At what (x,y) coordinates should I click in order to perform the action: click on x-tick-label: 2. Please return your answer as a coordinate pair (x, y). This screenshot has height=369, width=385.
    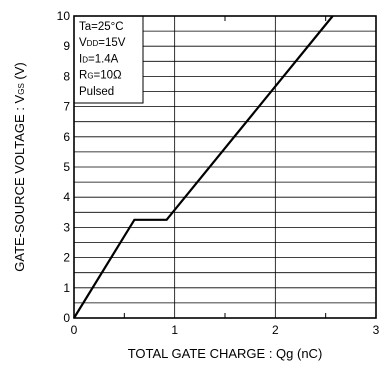
    Looking at the image, I should click on (275, 330).